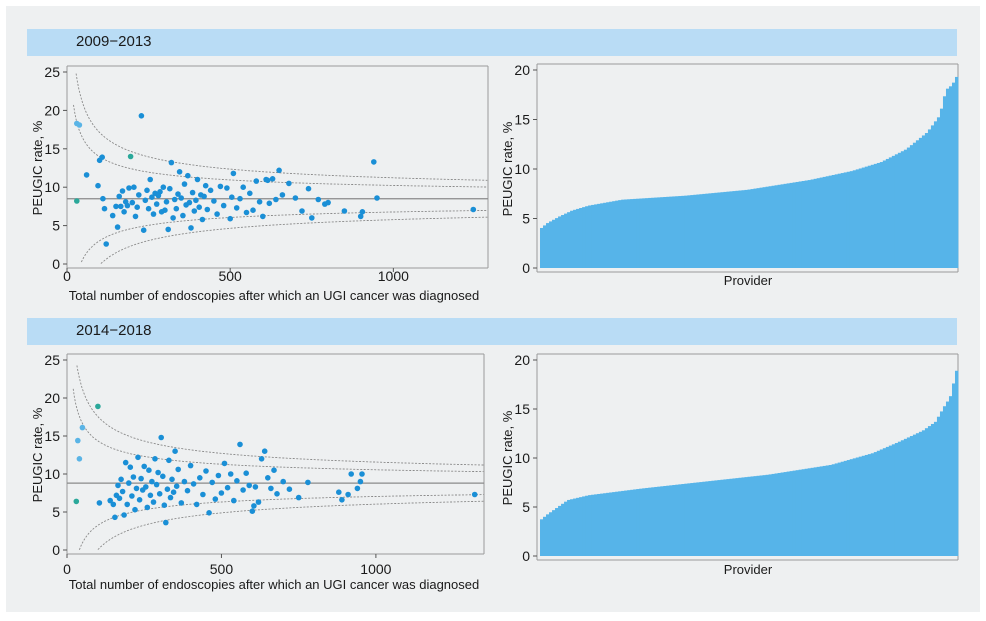 Image resolution: width=986 pixels, height=621 pixels. What do you see at coordinates (375, 569) in the screenshot?
I see `chart3-xtick-label: 1000` at bounding box center [375, 569].